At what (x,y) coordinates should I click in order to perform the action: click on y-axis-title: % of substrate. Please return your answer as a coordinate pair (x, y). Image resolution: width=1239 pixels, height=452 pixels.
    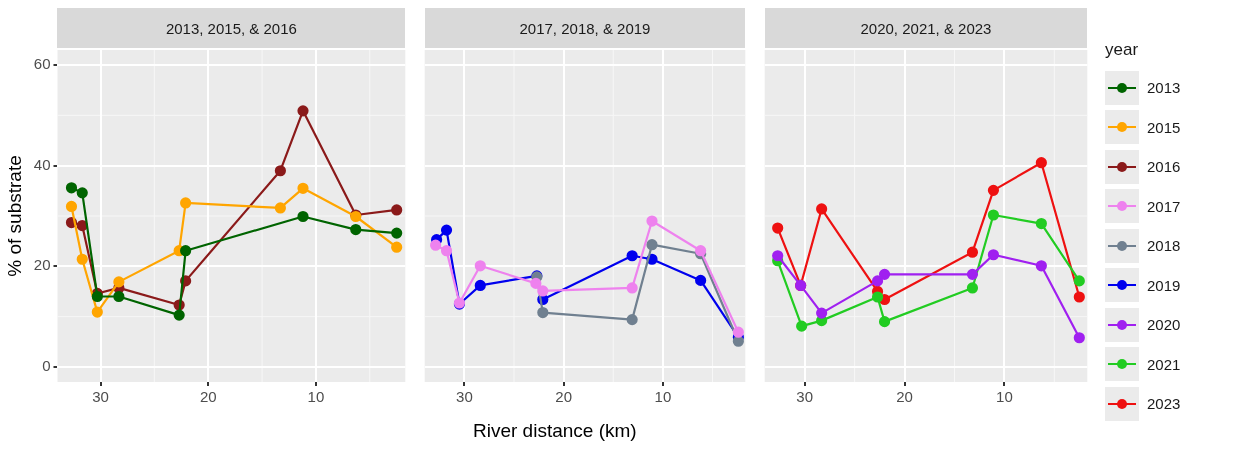
    Looking at the image, I should click on (14, 216).